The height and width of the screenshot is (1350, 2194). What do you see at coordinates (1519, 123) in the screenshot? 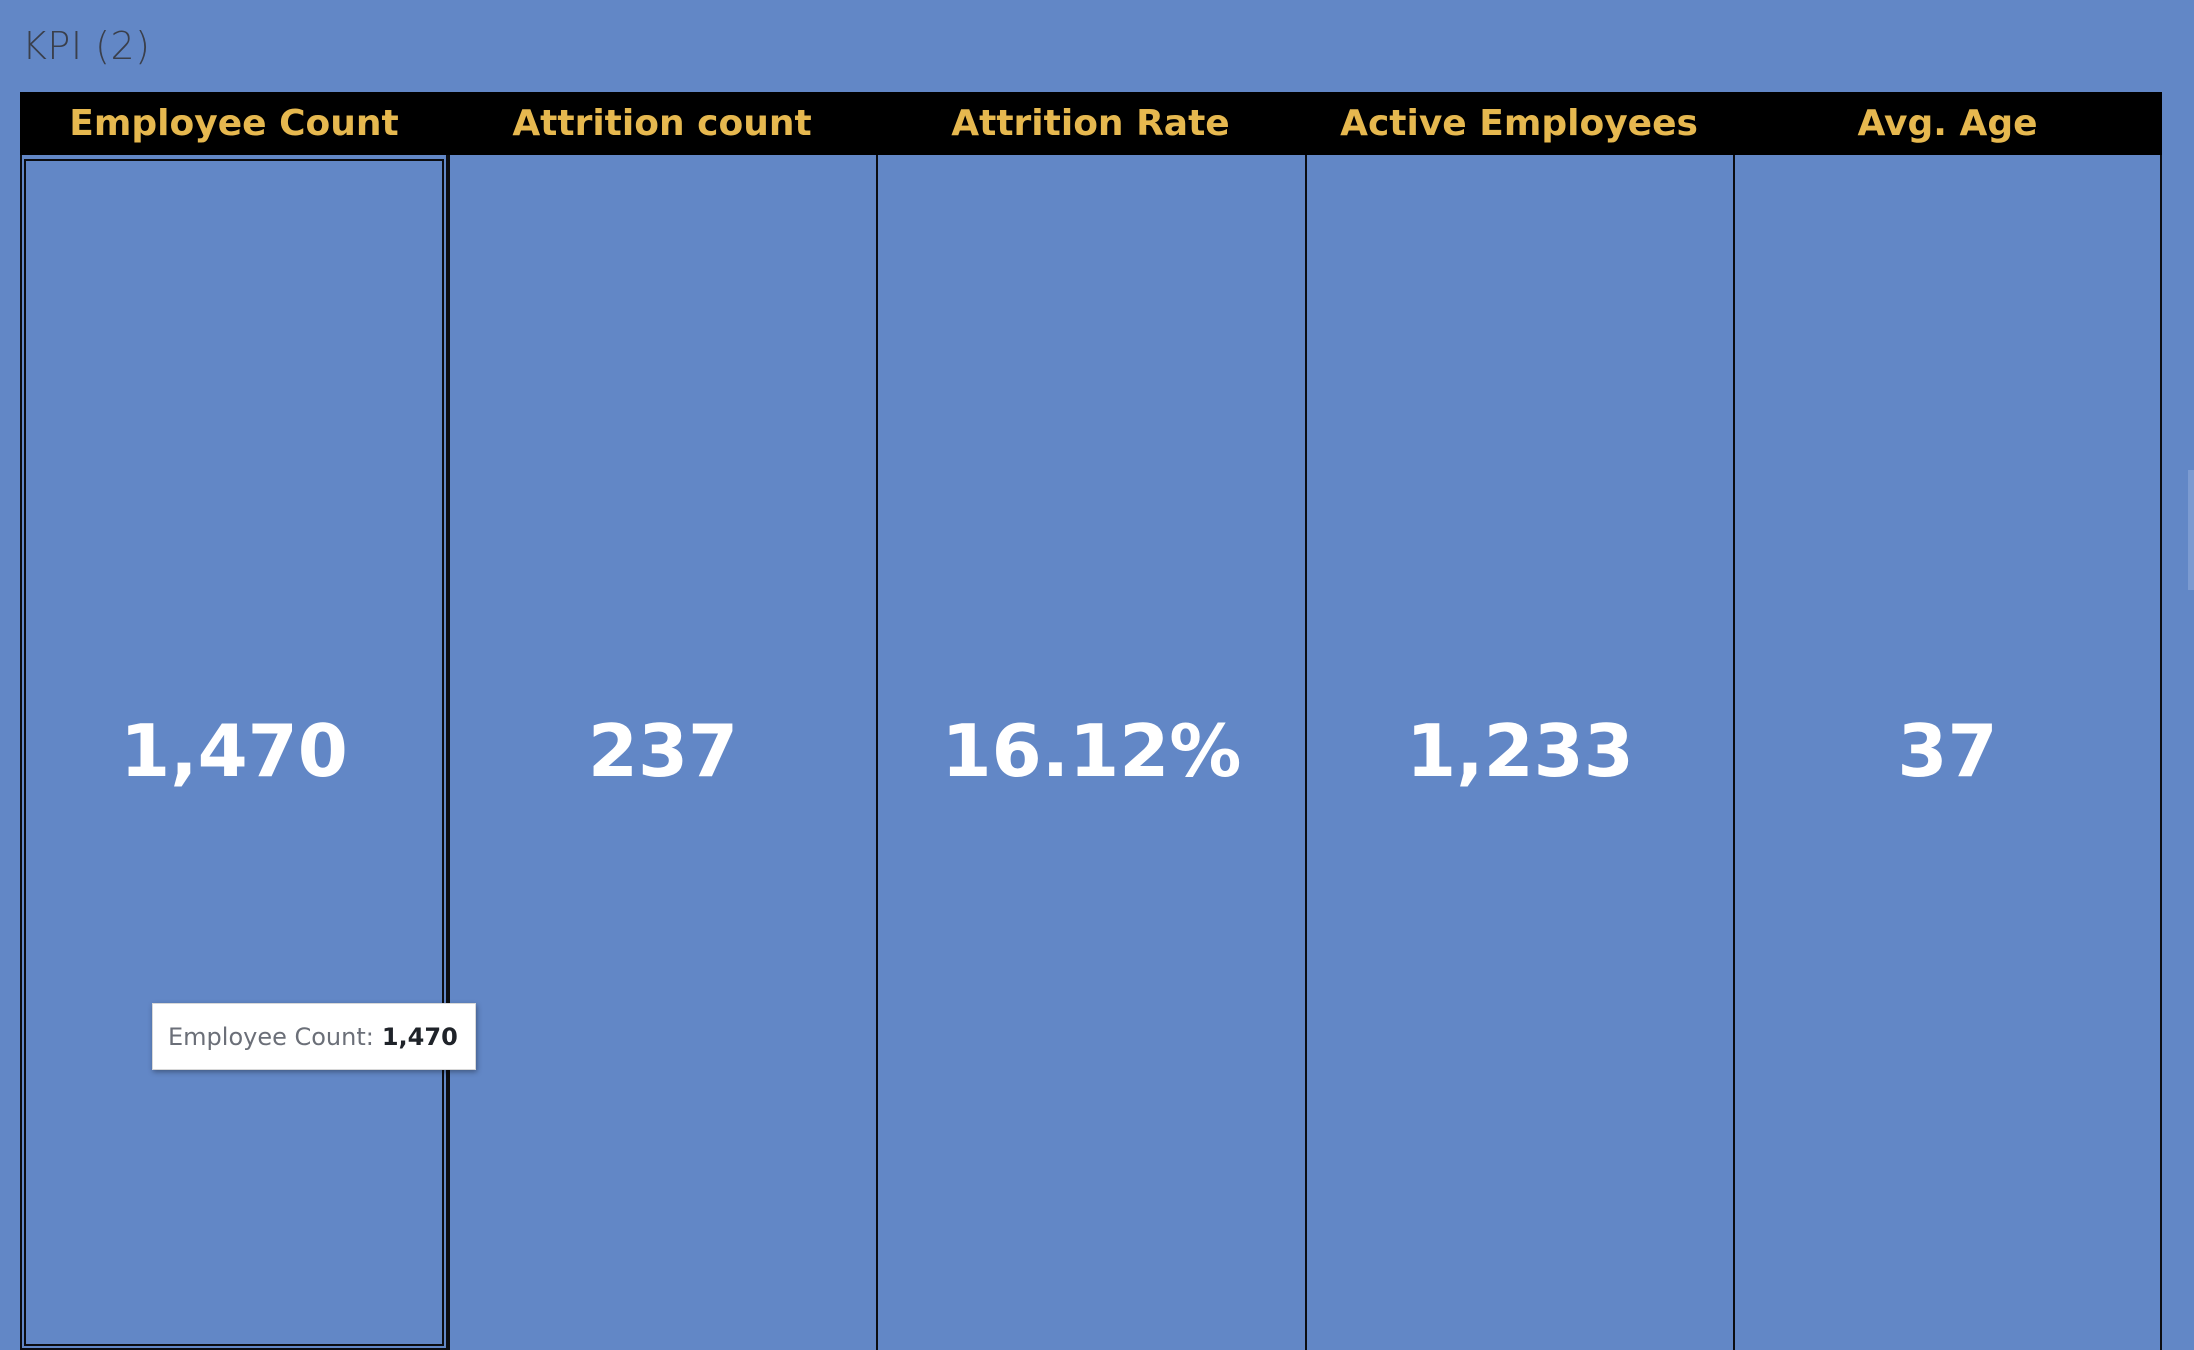
I see `column-header-active-employees: Active Employees` at bounding box center [1519, 123].